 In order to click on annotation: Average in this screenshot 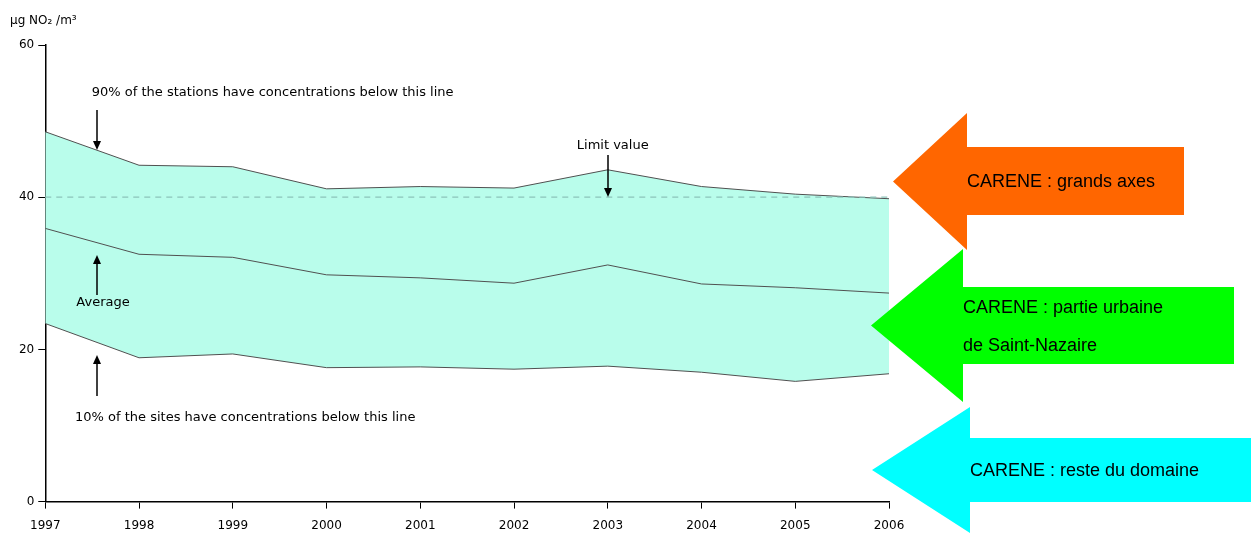, I will do `click(103, 302)`.